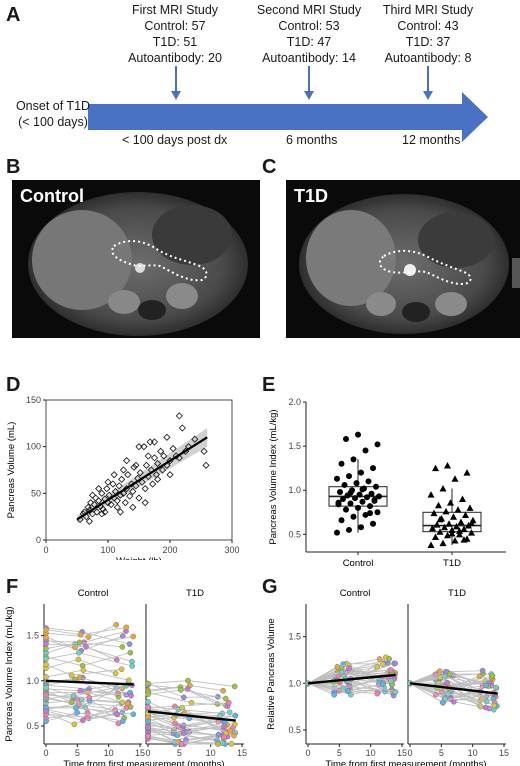 Image resolution: width=520 pixels, height=766 pixels. I want to click on y-tick-label: 100, so click(33, 447).